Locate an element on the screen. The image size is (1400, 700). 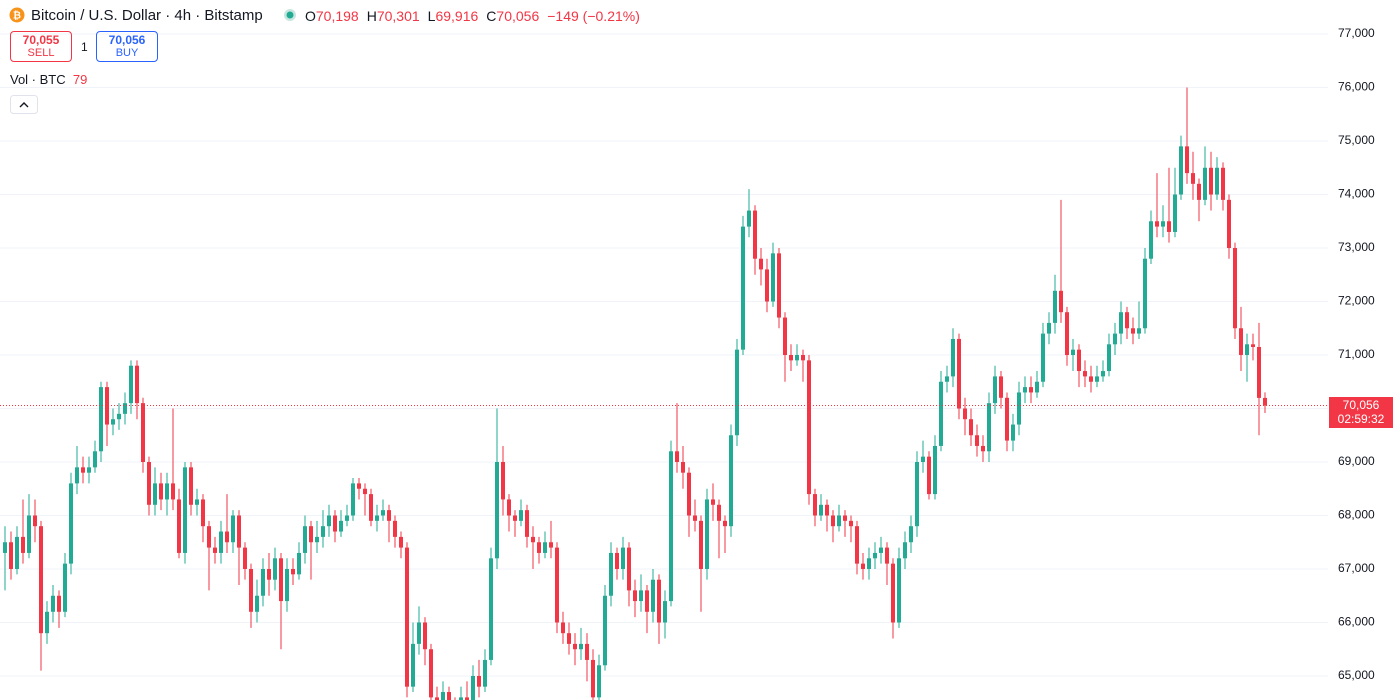
collapse-chevron is located at coordinates (24, 105).